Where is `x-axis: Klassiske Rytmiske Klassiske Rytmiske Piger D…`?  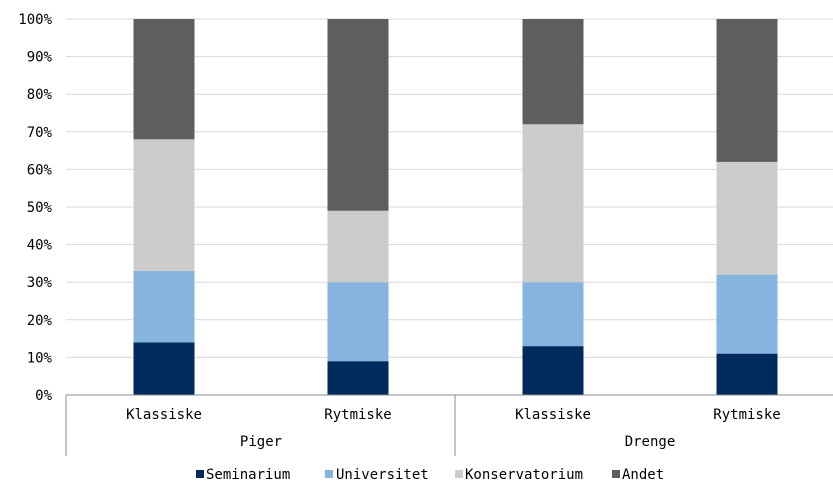
x-axis: Klassiske Rytmiske Klassiske Rytmiske Piger D… is located at coordinates (449, 425).